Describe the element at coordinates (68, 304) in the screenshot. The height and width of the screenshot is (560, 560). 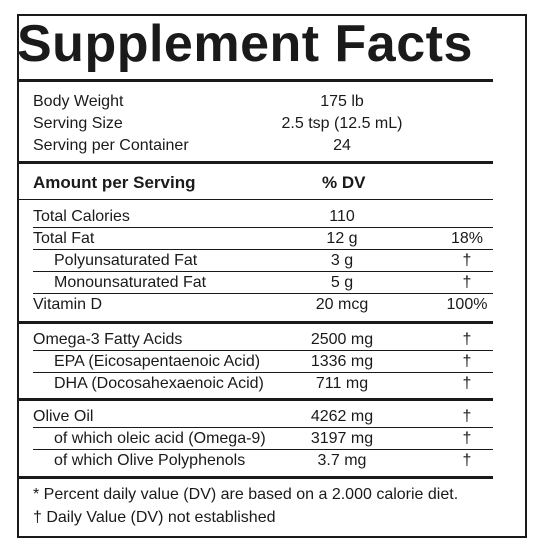
I see `row-vitamin-d-label: Vitamin D` at that location.